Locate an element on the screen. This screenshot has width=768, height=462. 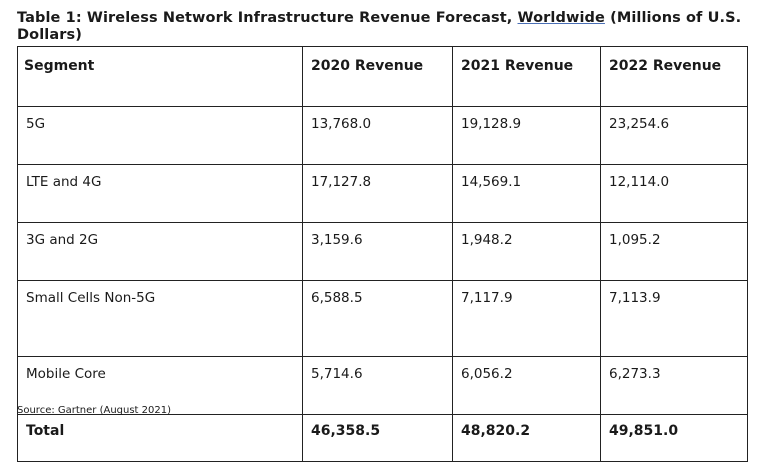
source-note: Source: Gartner (August 2021) is located at coordinates (94, 410).